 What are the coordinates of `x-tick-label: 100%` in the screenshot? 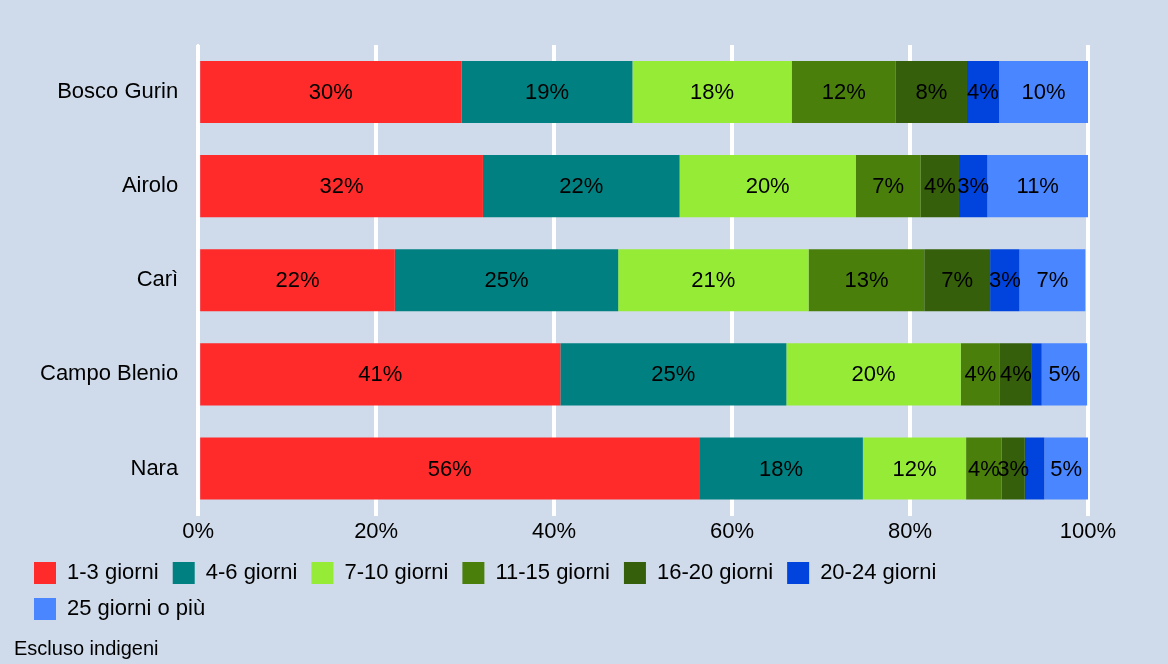 It's located at (1088, 530).